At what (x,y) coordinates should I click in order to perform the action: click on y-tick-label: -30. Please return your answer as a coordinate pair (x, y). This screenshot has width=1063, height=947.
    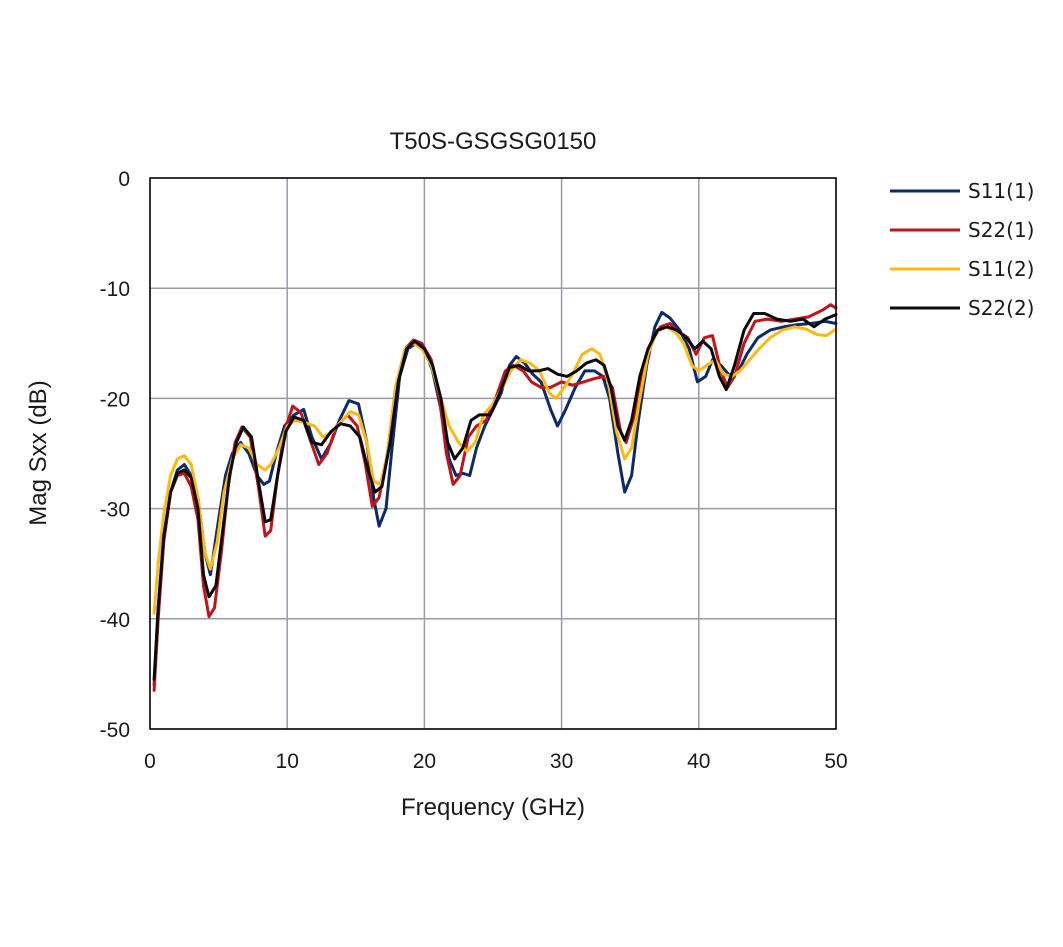
    Looking at the image, I should click on (115, 510).